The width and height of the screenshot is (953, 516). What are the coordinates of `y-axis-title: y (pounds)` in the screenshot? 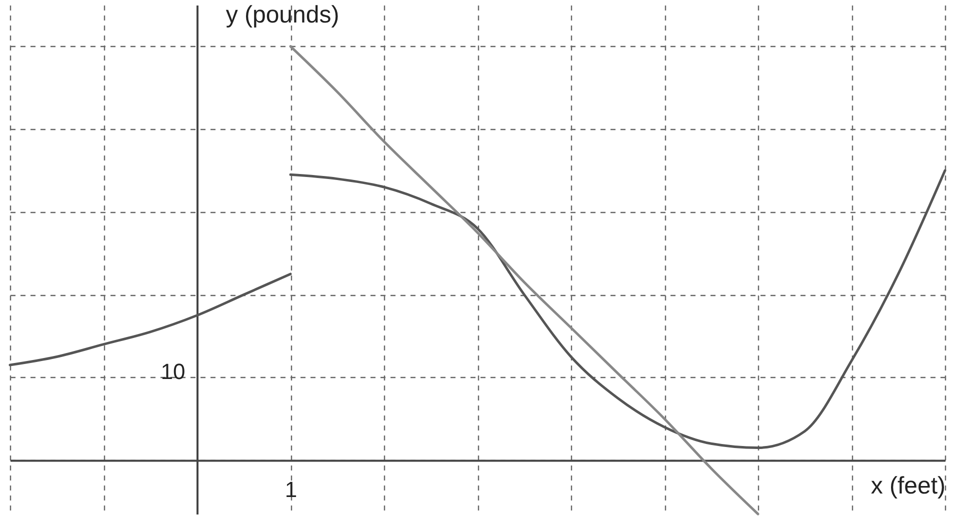 It's located at (283, 15).